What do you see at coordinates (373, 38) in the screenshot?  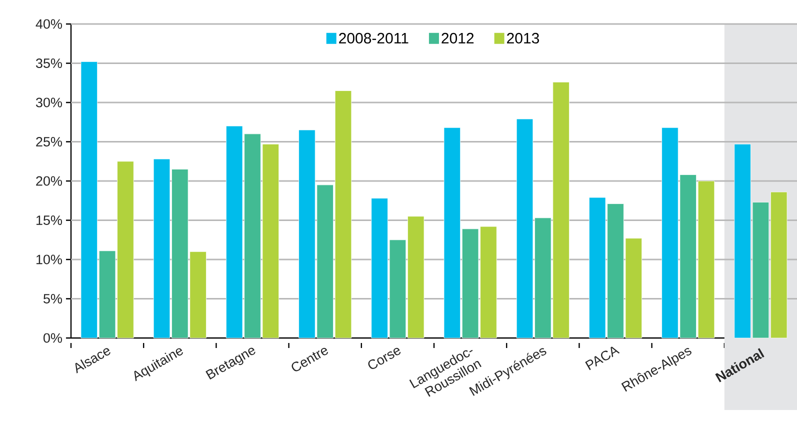 I see `legend-label: 2008-2011` at bounding box center [373, 38].